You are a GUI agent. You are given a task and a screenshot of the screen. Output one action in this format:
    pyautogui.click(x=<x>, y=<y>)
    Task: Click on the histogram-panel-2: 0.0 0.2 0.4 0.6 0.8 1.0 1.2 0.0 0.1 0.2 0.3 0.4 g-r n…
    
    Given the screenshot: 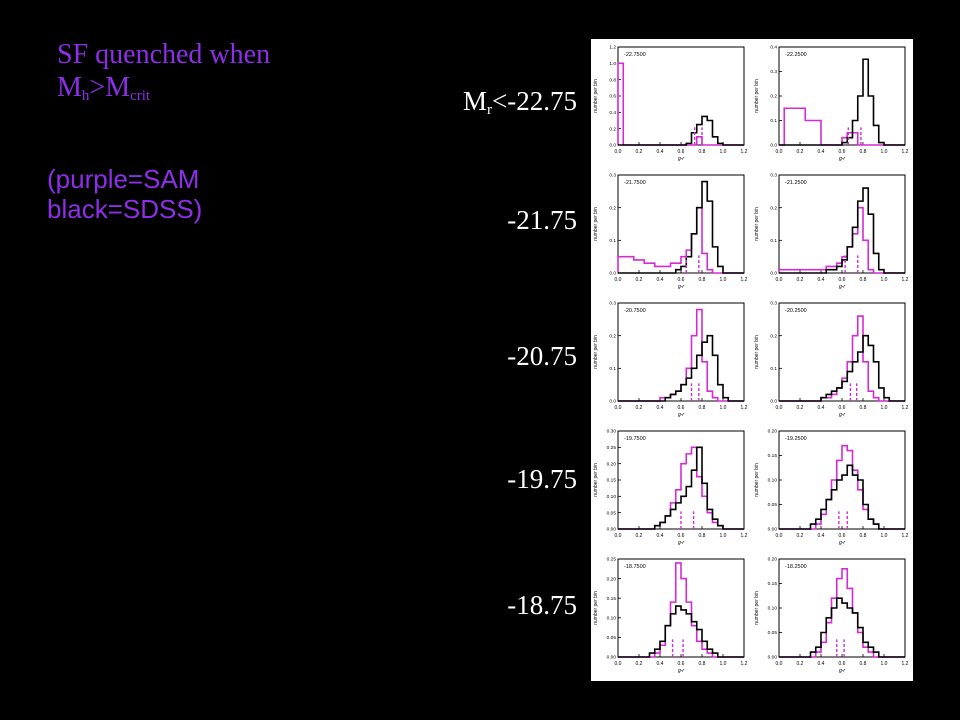 What is the action you would take?
    pyautogui.click(x=831, y=103)
    